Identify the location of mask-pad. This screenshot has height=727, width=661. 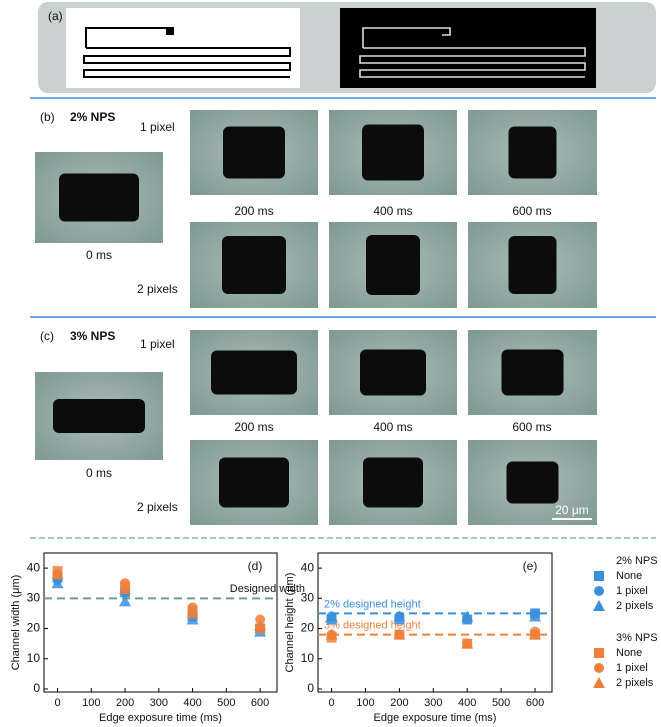
(170, 31).